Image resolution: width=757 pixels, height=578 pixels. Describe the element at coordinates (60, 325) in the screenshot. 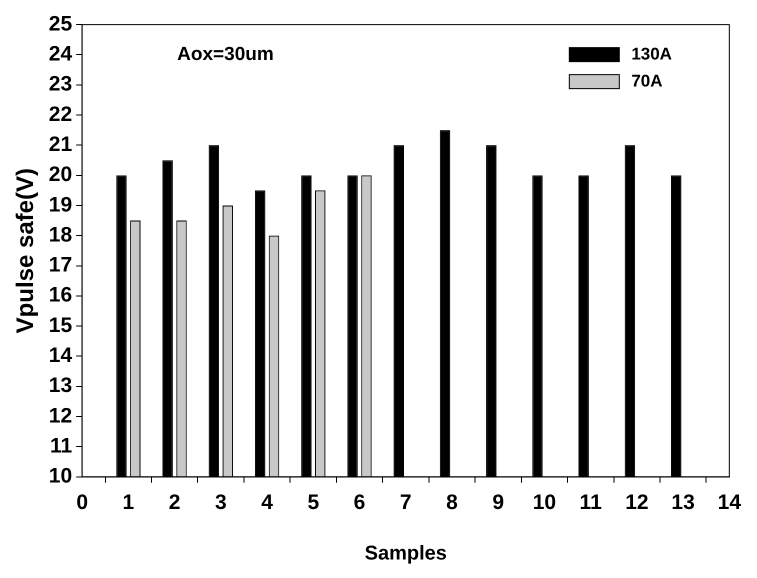

I see `y-tick-label: 15` at that location.